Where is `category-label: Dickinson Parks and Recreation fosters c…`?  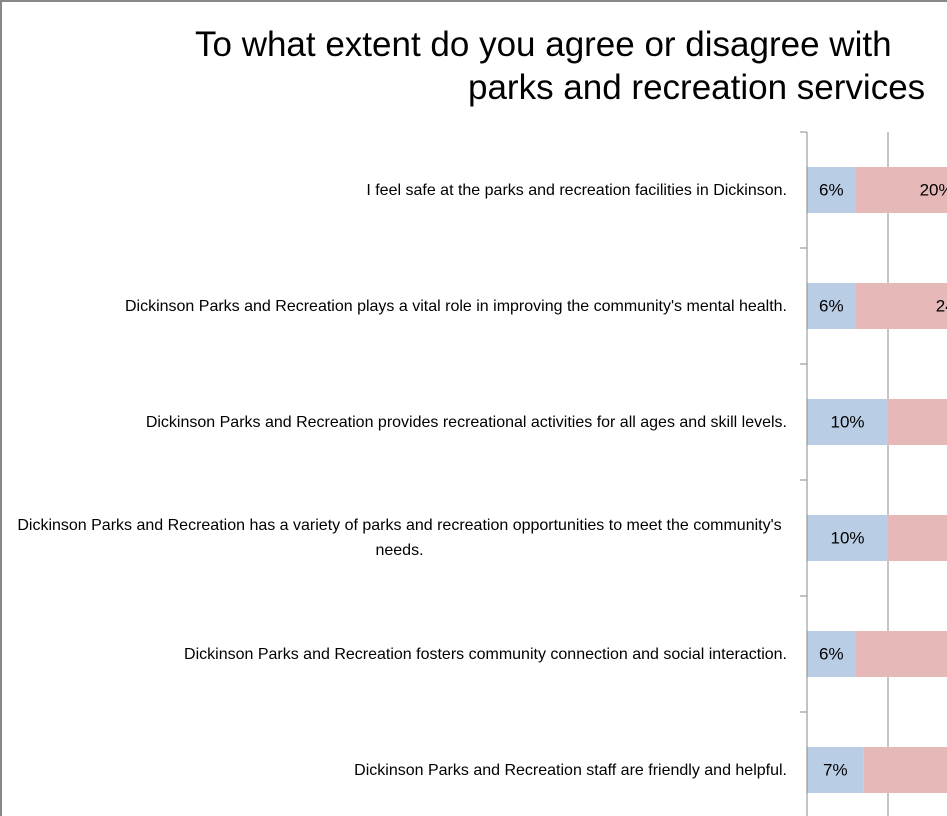
category-label: Dickinson Parks and Recreation fosters c… is located at coordinates (485, 654).